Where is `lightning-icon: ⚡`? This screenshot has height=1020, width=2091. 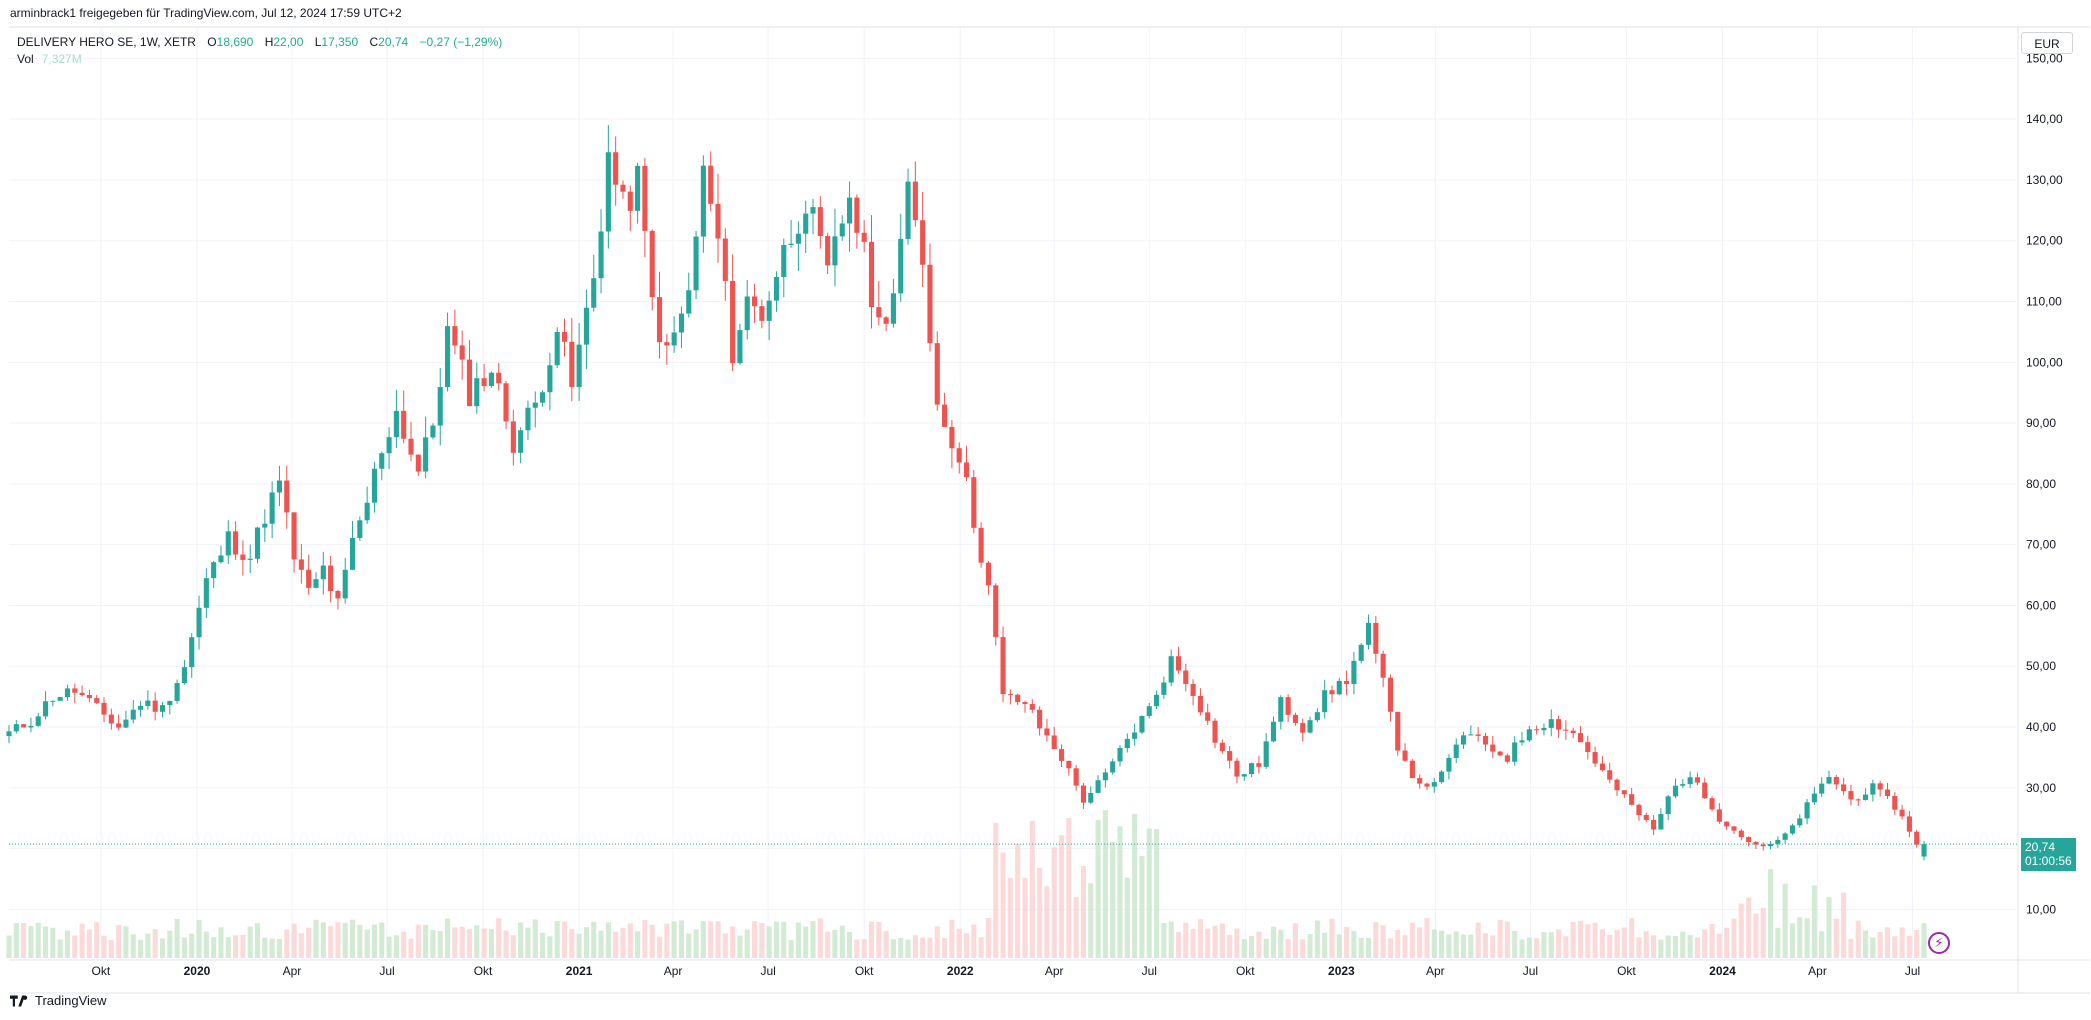 lightning-icon: ⚡ is located at coordinates (1939, 943).